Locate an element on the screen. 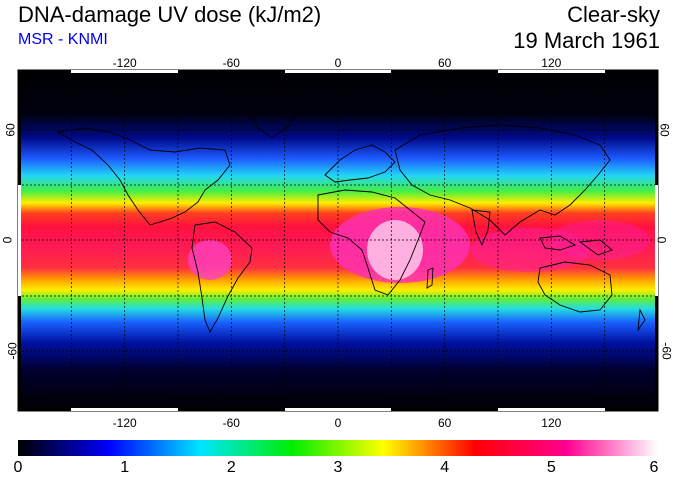 This screenshot has height=480, width=678. lon-tick-top: 0 is located at coordinates (338, 63).